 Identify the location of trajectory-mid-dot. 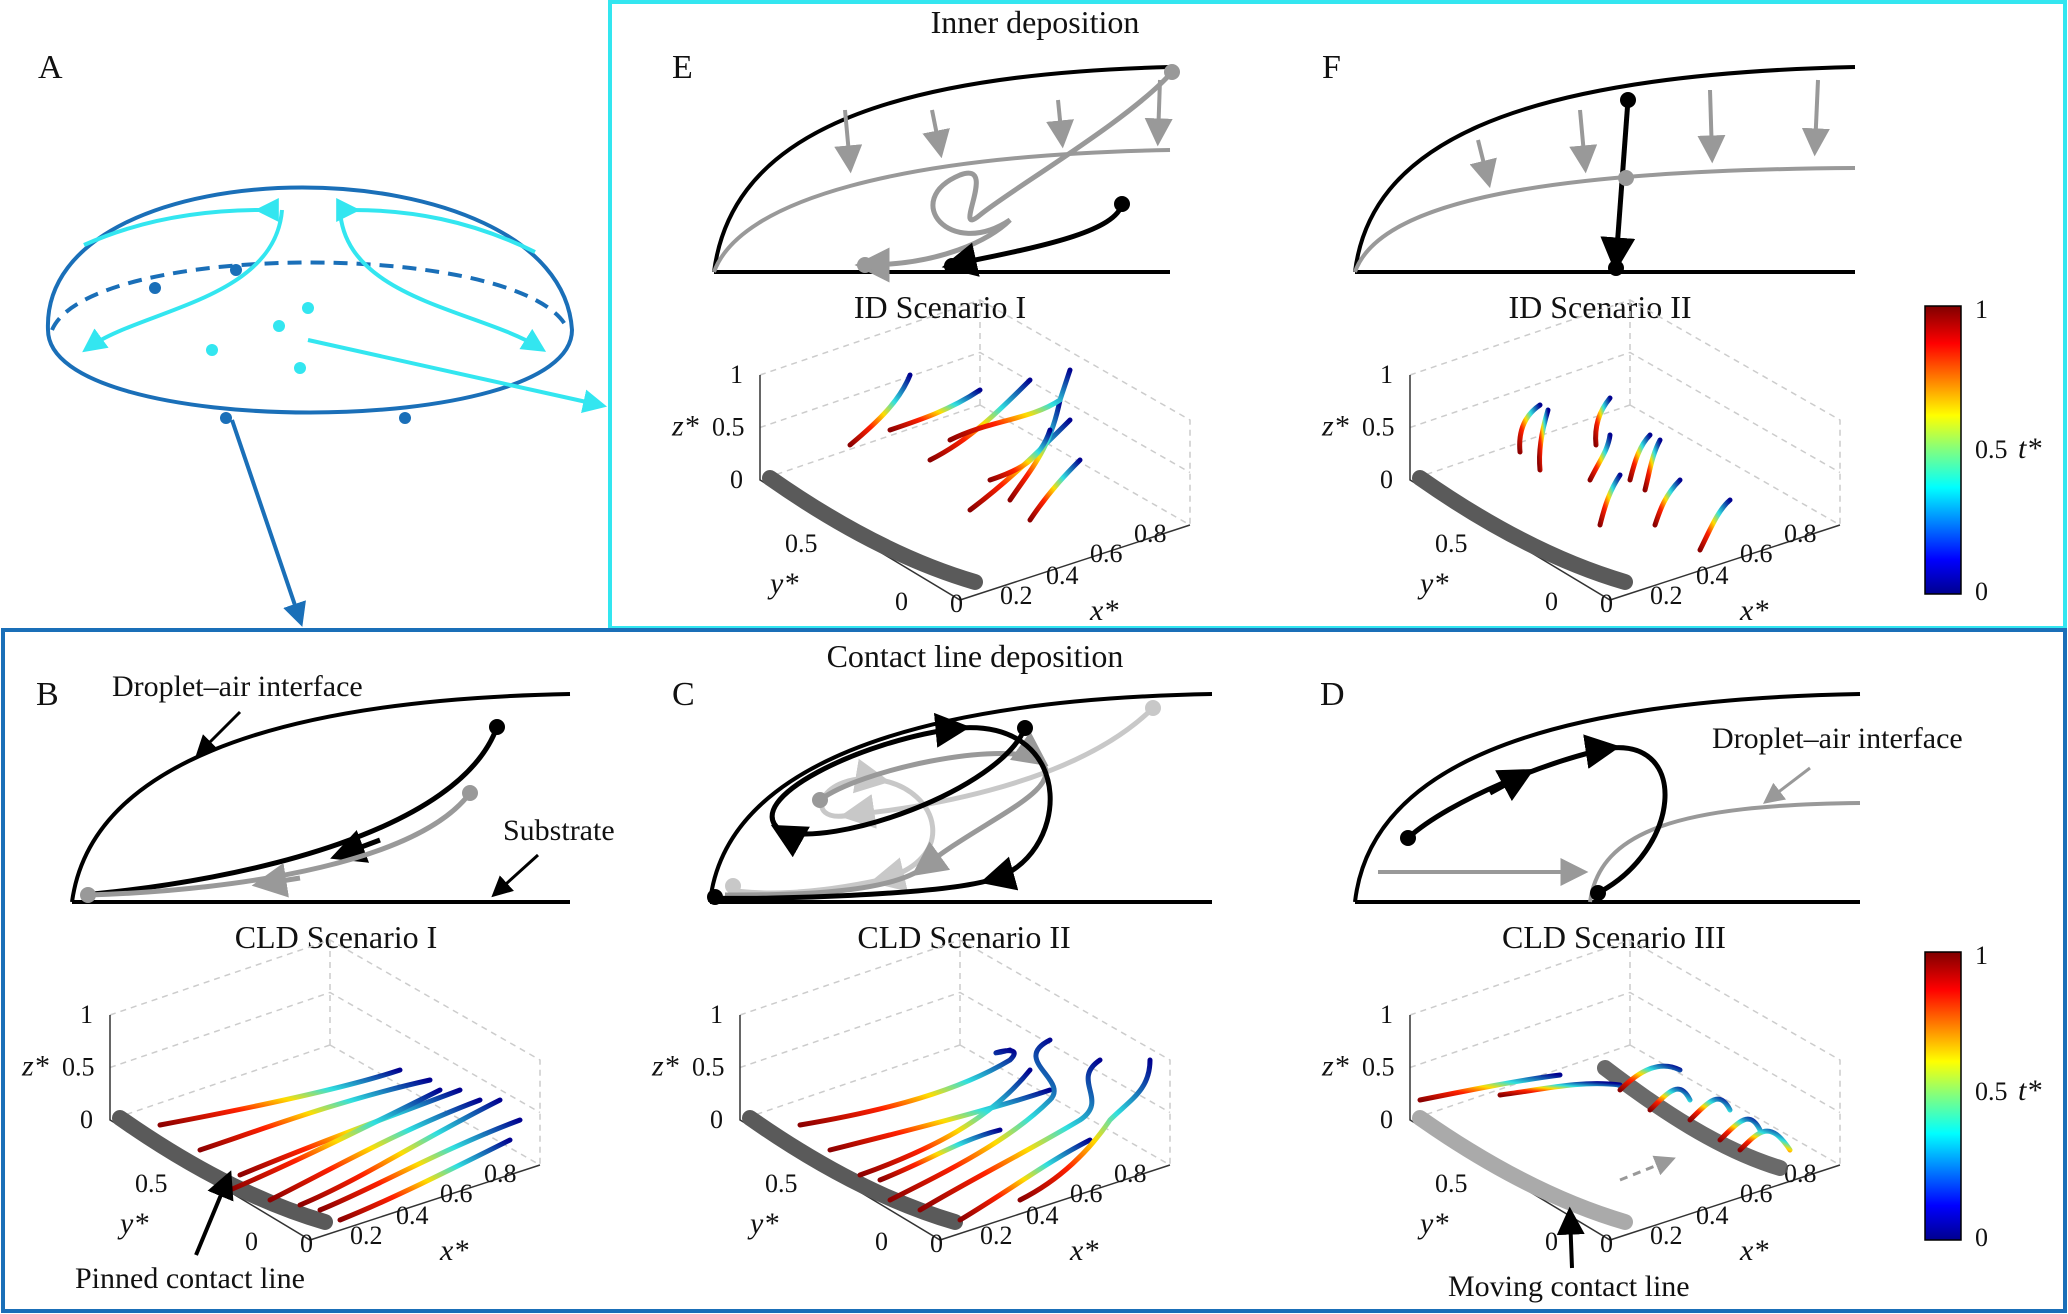
(1626, 178).